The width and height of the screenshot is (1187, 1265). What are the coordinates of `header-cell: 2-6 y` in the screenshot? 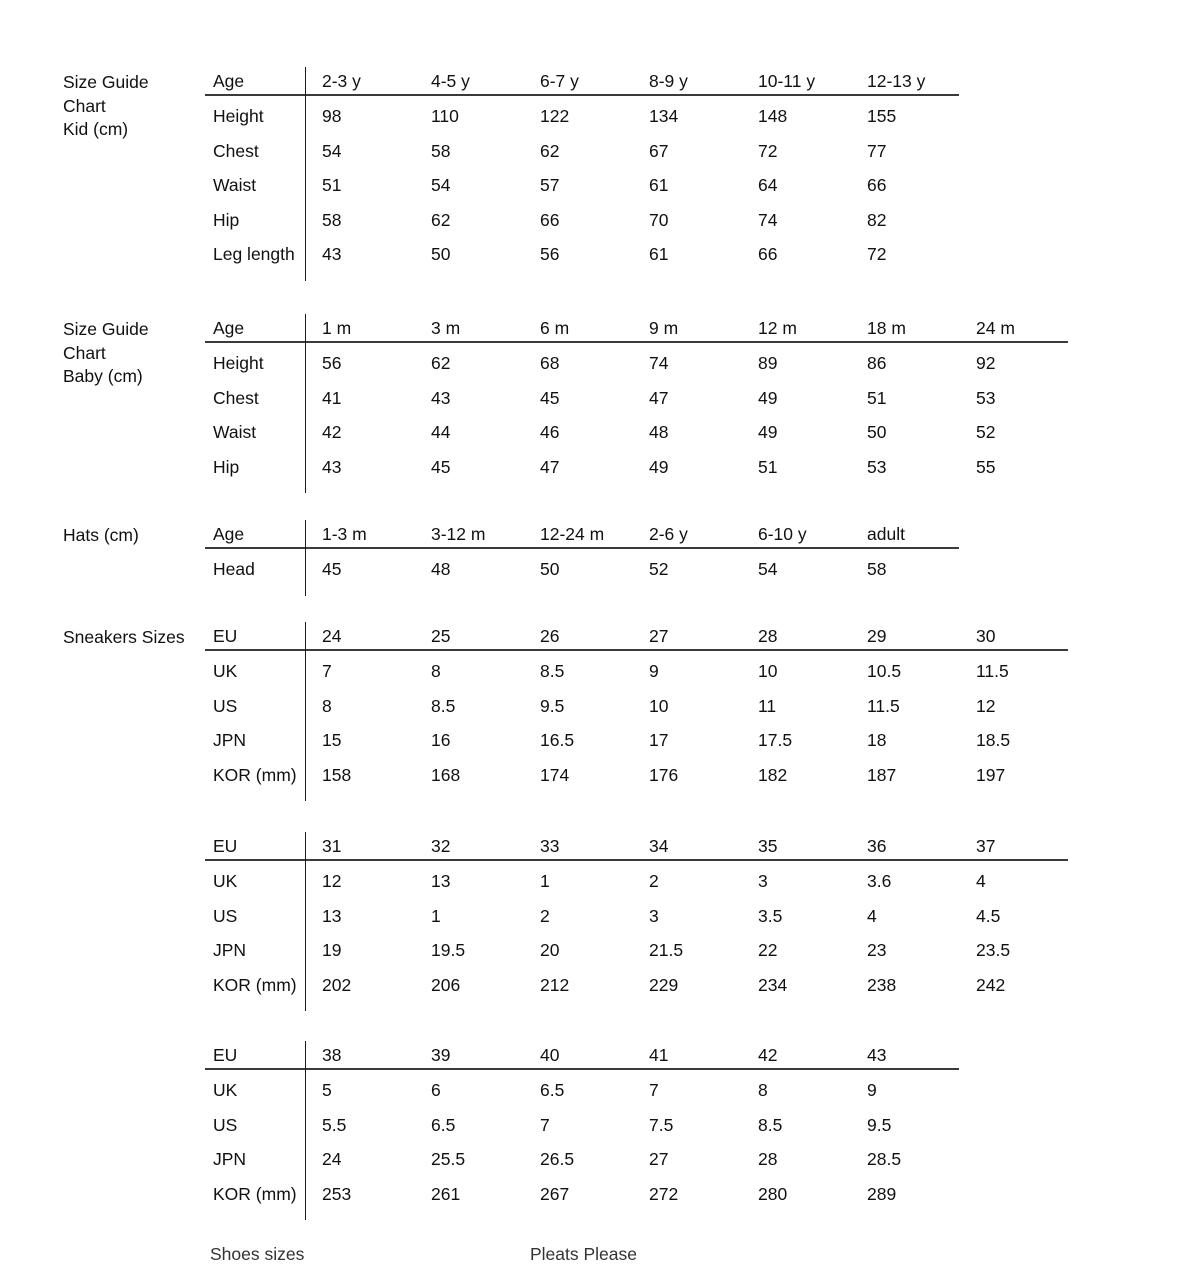 It's located at (668, 534).